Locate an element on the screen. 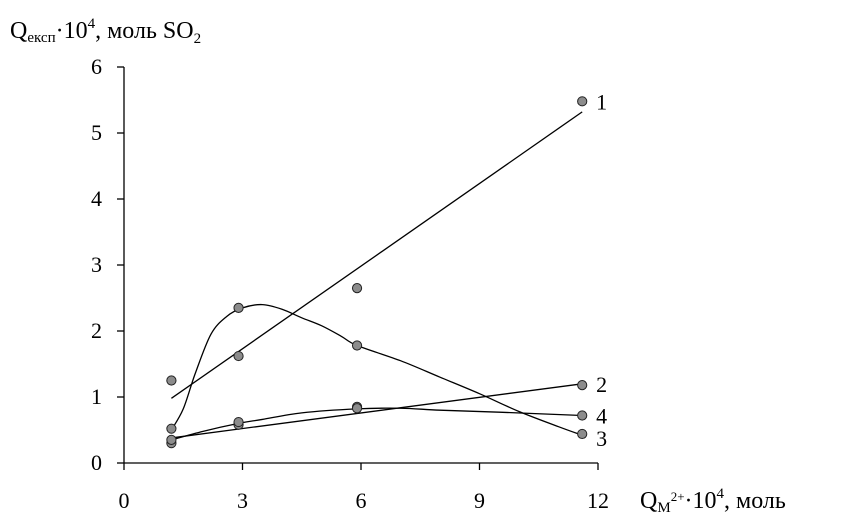 Image resolution: width=846 pixels, height=517 pixels. series-2-curve is located at coordinates (377, 411).